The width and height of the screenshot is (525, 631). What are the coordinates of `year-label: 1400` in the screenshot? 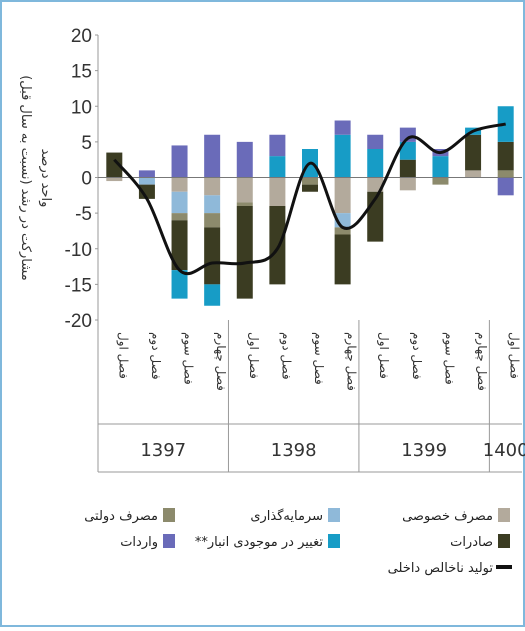 It's located at (504, 450).